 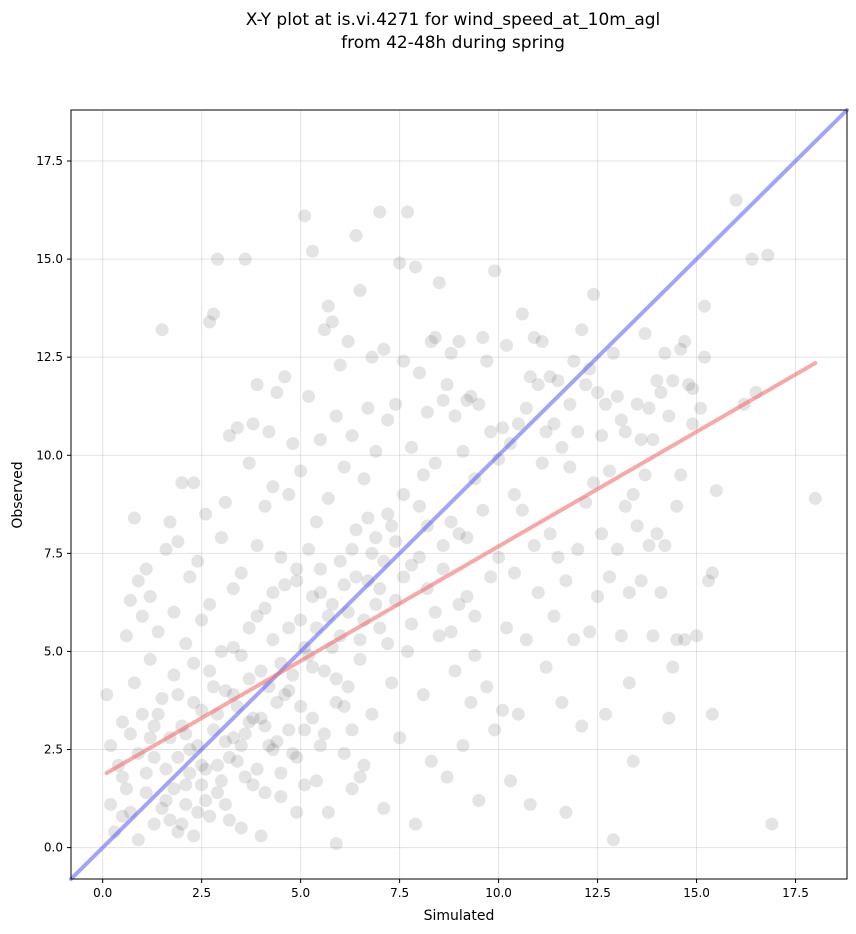 I want to click on y-tick-label: 17.5, so click(x=49, y=161).